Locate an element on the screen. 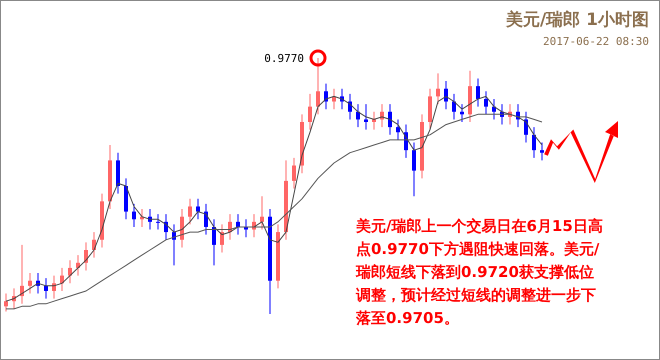  annotation: 美元/瑞郎上一个交易日在6月15日高点0.9770下方遇阻快速回落。美元/瑞郎短线下落到0.9720获支撑低位调整，预计经过短线的调整进一步下落至0.9705。 is located at coordinates (480, 272).